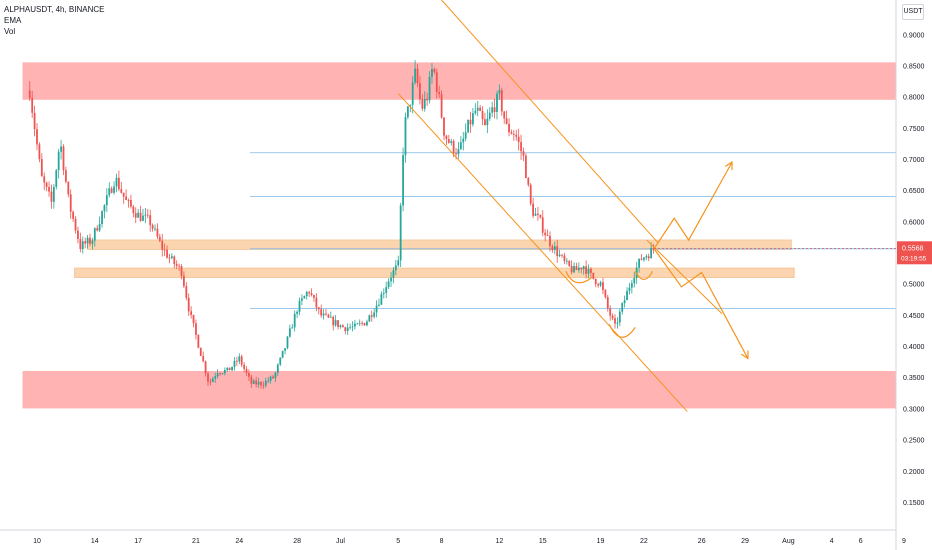 This screenshot has height=550, width=932. What do you see at coordinates (13, 20) in the screenshot?
I see `ema-indicator-label: EMA` at bounding box center [13, 20].